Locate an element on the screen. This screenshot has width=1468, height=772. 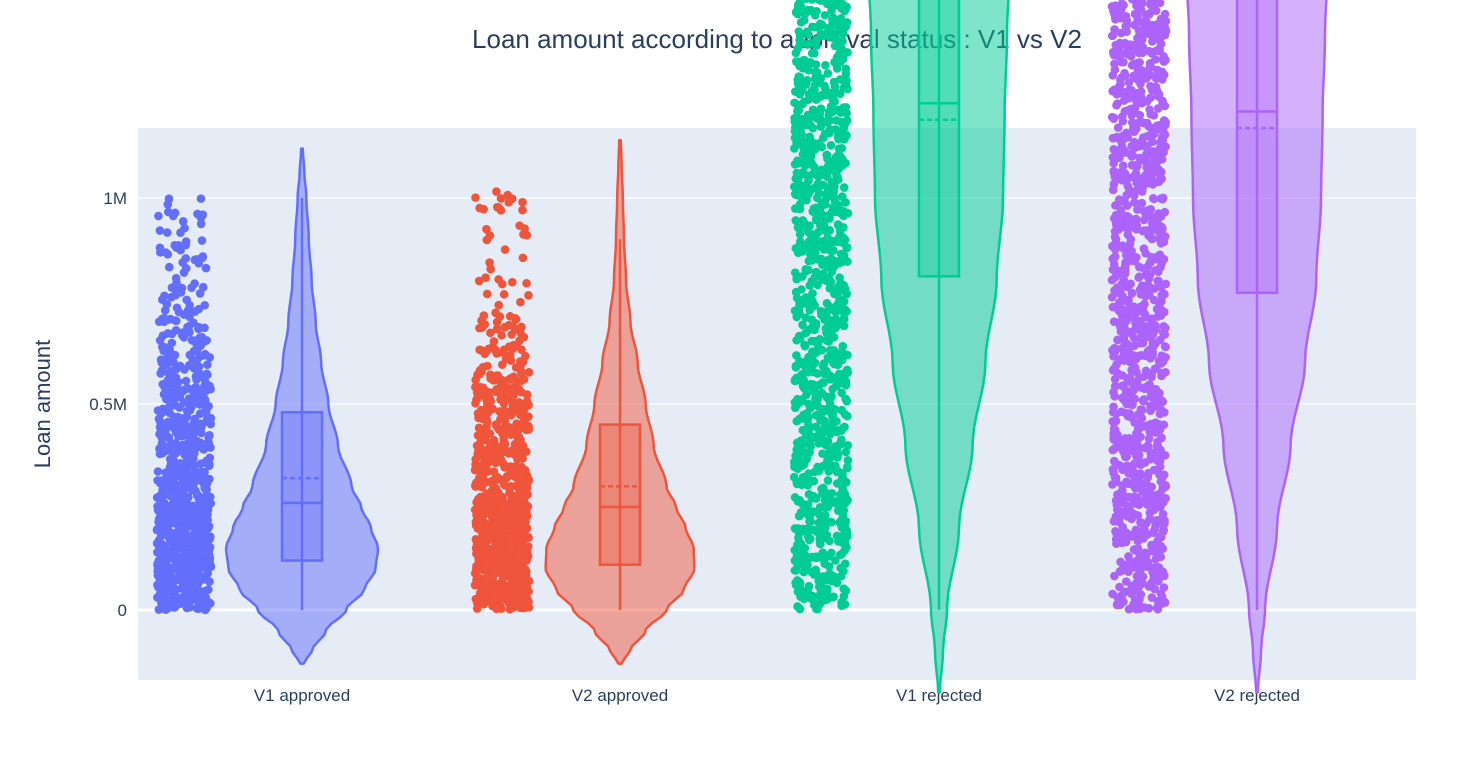
x-tick-label: V1 approved is located at coordinates (302, 695).